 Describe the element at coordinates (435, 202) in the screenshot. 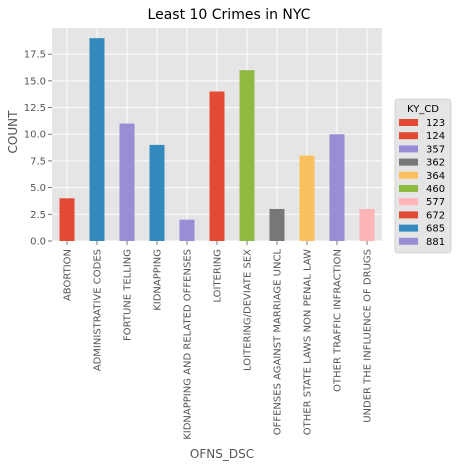

I see `legend-label: 577` at that location.